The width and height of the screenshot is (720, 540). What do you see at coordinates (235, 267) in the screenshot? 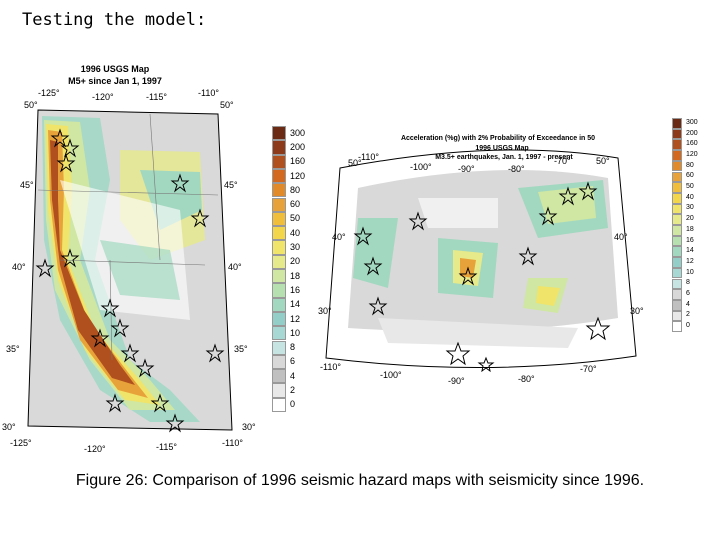
I see `west-lat-right-3: 40°` at bounding box center [235, 267].